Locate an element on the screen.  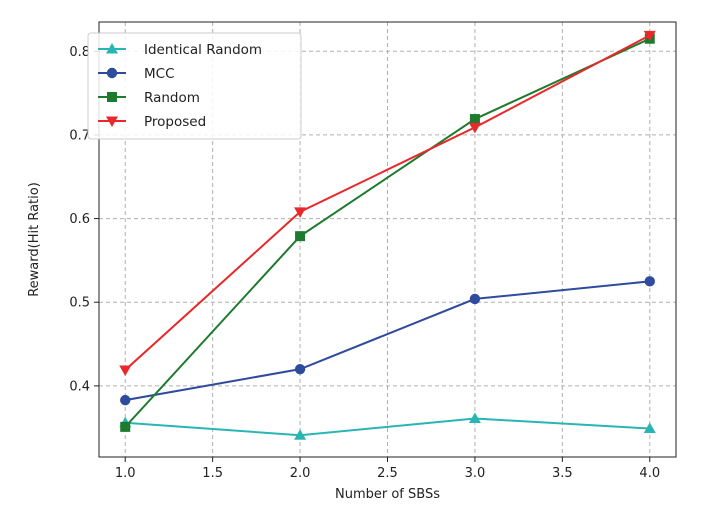
legend-label: Proposed is located at coordinates (175, 122).